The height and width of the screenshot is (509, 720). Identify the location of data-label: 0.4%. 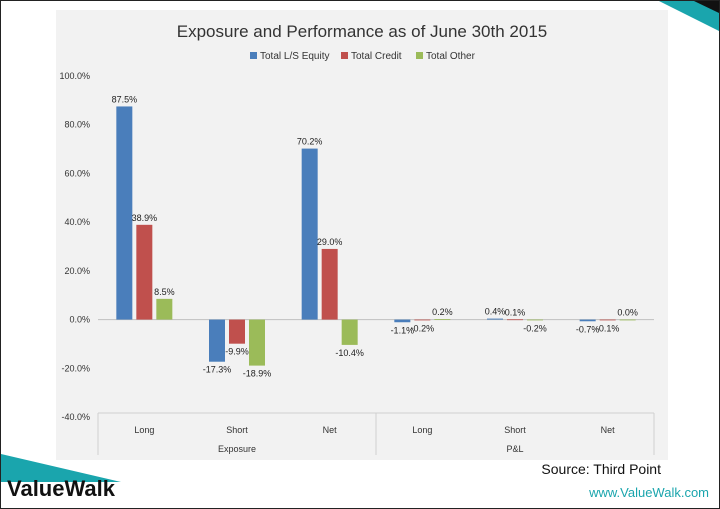
(495, 312).